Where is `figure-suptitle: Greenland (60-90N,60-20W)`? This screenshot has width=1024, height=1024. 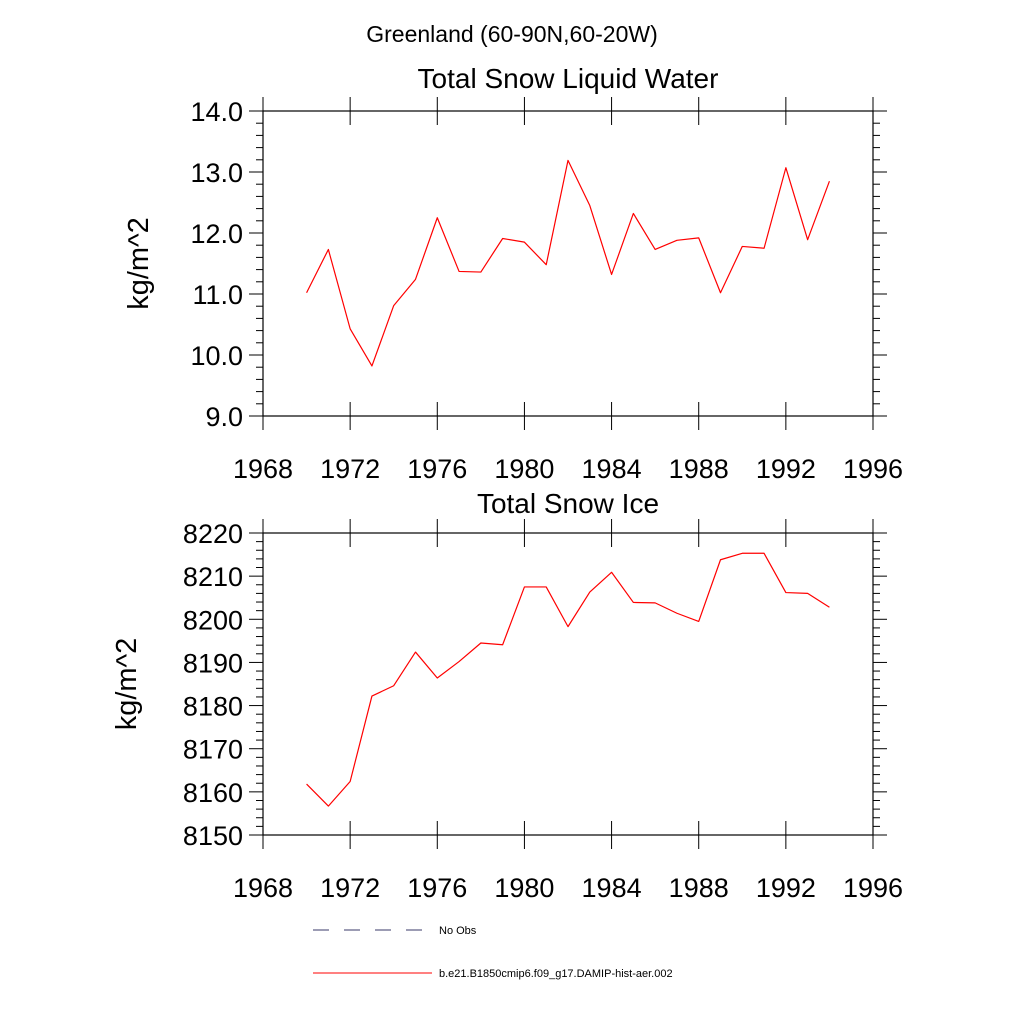 figure-suptitle: Greenland (60-90N,60-20W) is located at coordinates (511, 34).